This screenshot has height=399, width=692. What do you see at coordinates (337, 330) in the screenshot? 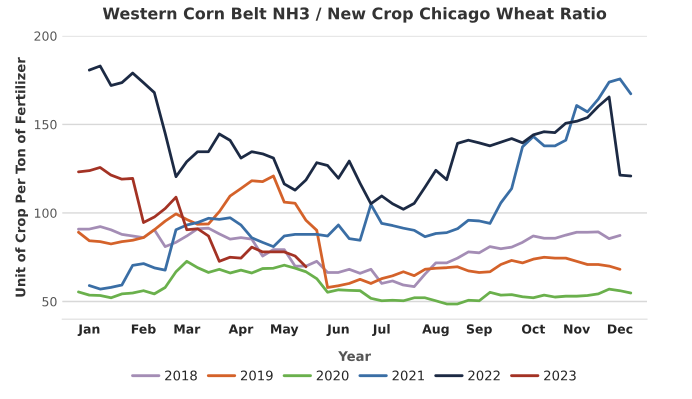
I see `x-tick-label: Jun` at bounding box center [337, 330].